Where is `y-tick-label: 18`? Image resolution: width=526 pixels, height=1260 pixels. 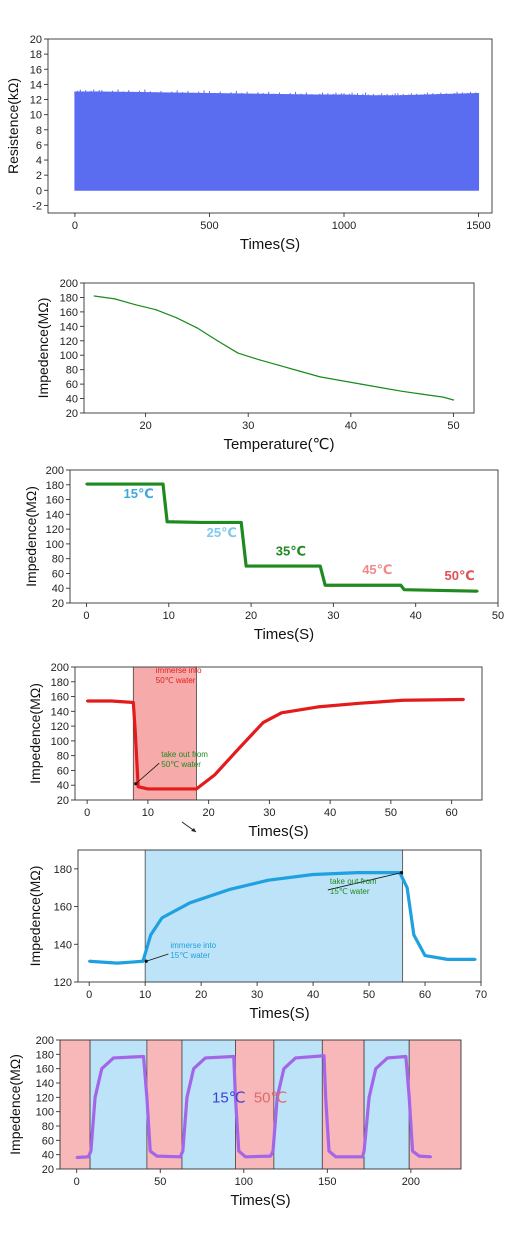
y-tick-label: 18 is located at coordinates (36, 55).